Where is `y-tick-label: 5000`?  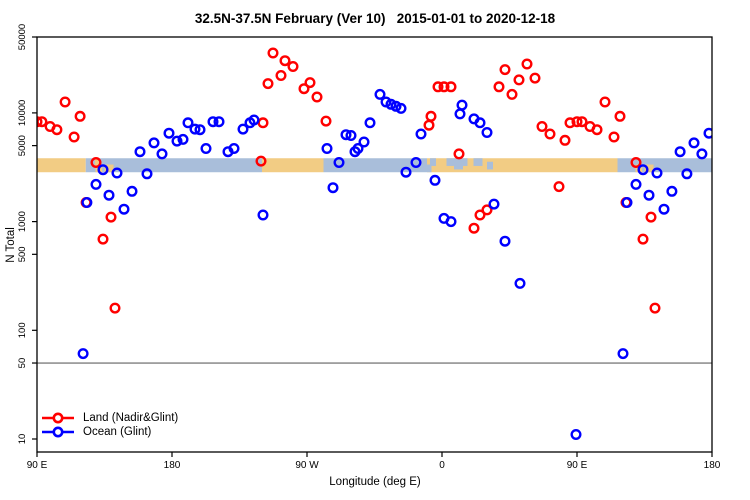
y-tick-label: 5000 is located at coordinates (22, 145).